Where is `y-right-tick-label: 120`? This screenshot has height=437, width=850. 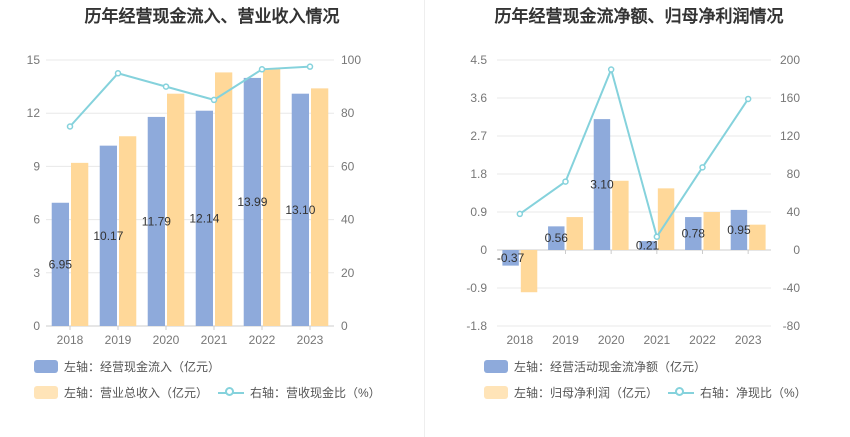 y-right-tick-label: 120 is located at coordinates (790, 136).